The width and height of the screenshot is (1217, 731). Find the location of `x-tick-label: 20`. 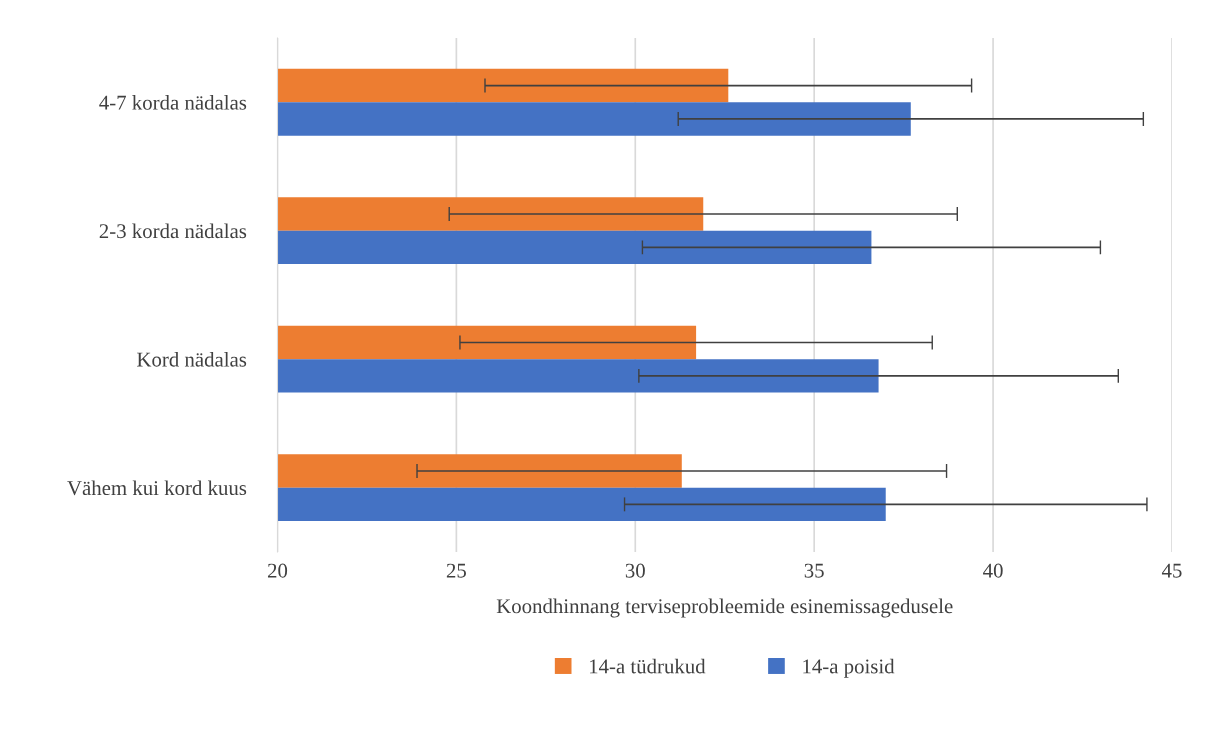

x-tick-label: 20 is located at coordinates (277, 570).